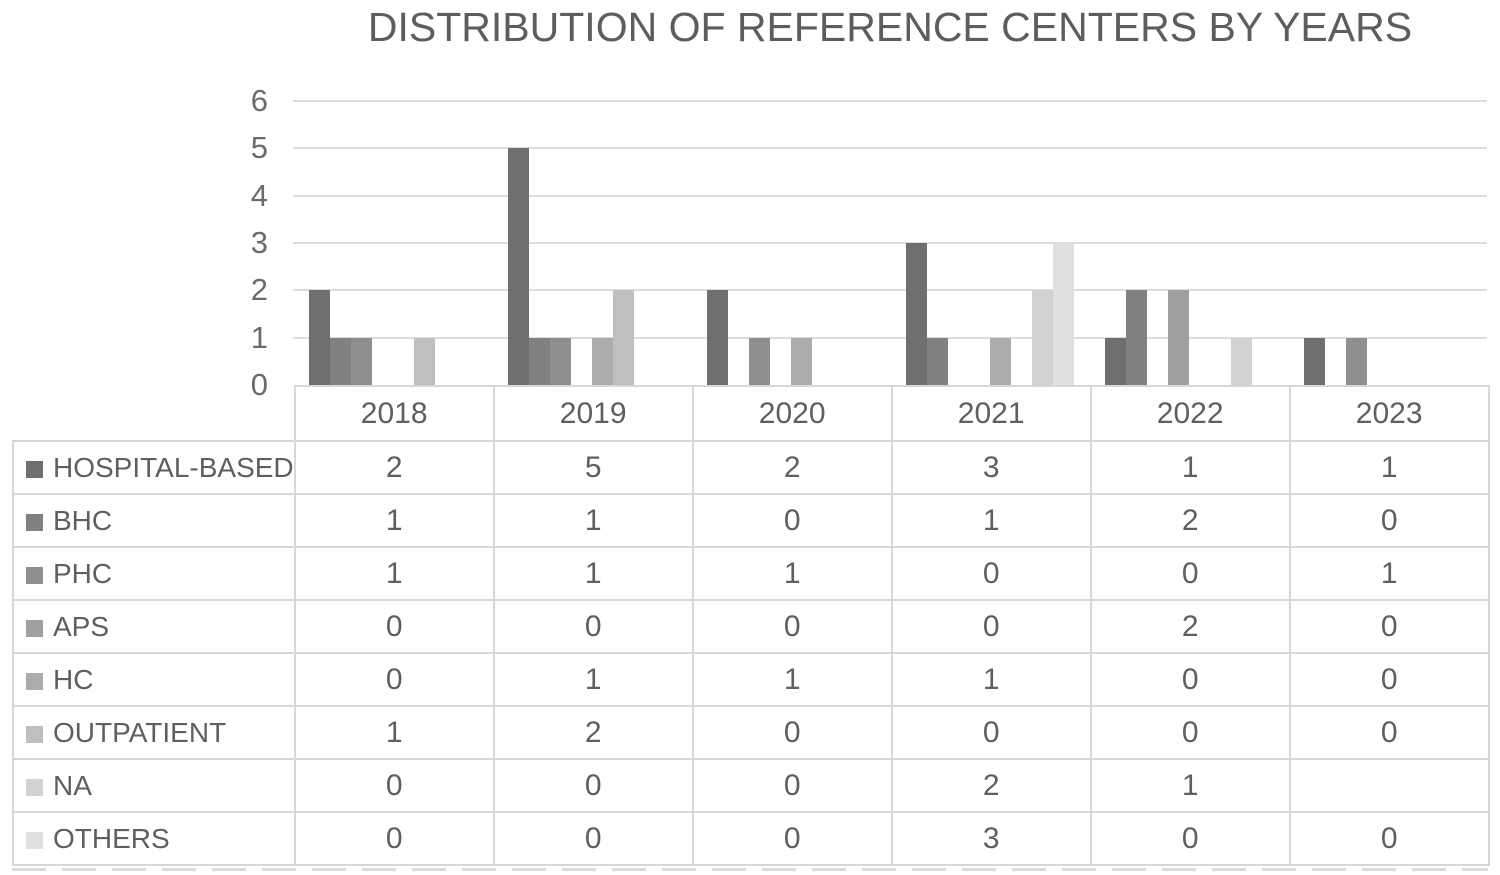 The height and width of the screenshot is (875, 1500). I want to click on cell-APS-2023: 0, so click(1389, 626).